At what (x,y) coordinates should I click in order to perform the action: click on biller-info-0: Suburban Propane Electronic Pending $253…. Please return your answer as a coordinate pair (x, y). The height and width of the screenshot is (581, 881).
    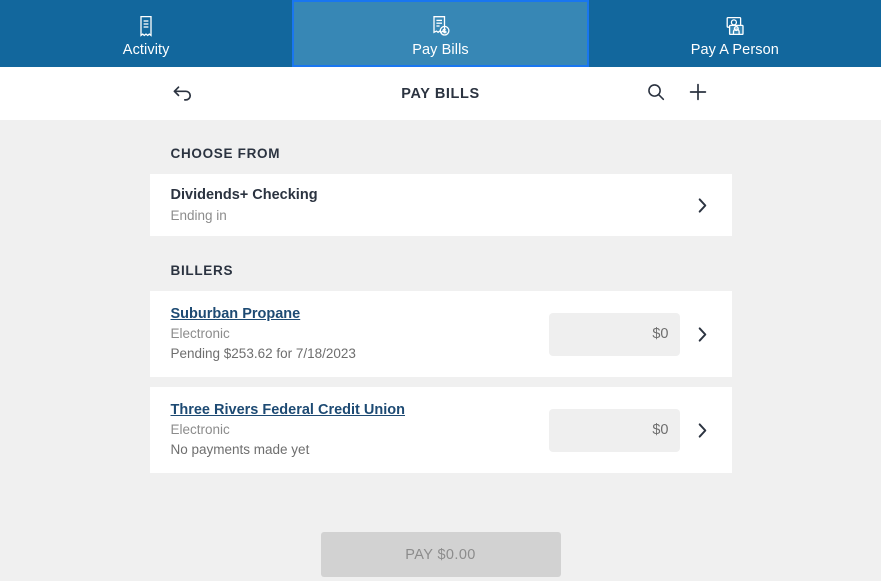
    Looking at the image, I should click on (360, 334).